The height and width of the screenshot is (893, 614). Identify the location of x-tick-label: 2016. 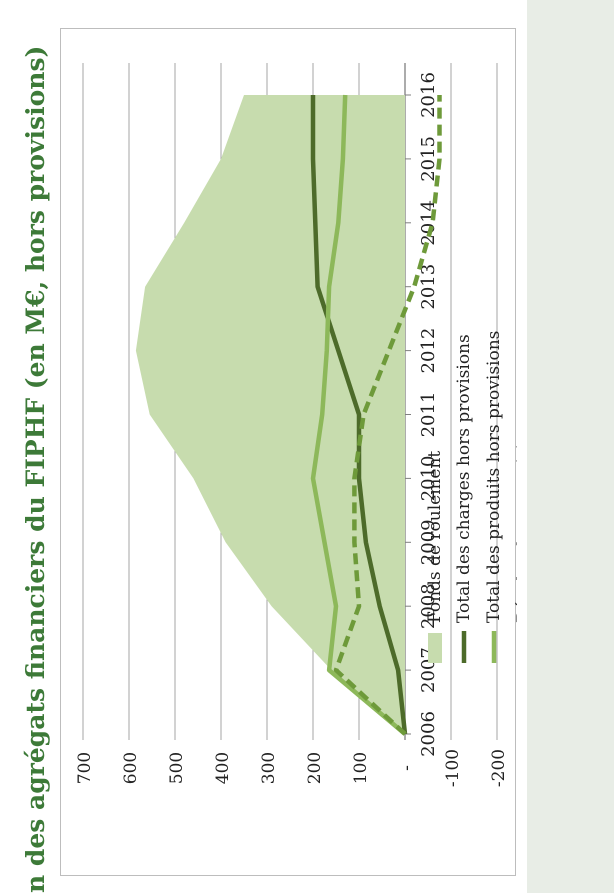
(428, 95).